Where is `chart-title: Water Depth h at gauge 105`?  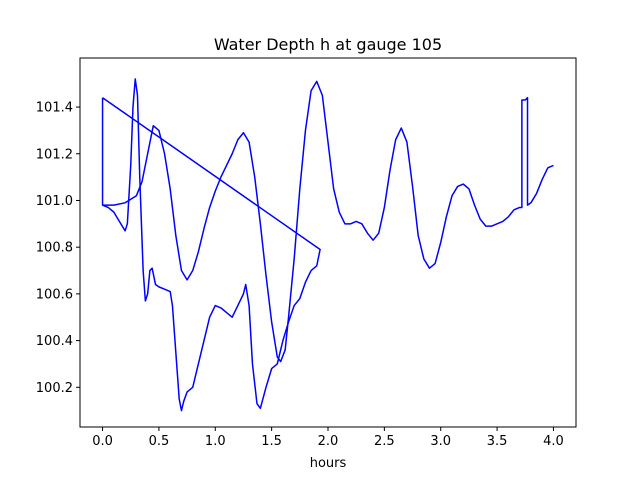 chart-title: Water Depth h at gauge 105 is located at coordinates (328, 44).